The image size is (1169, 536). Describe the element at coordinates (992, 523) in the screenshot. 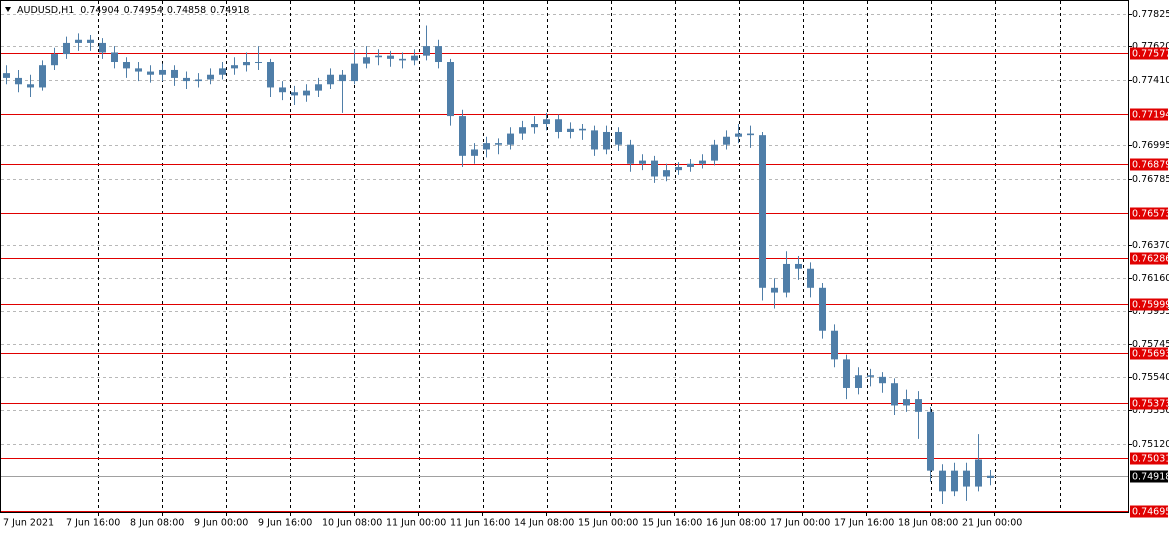

I see `x-tick-label: 21 Jun 00:00` at that location.